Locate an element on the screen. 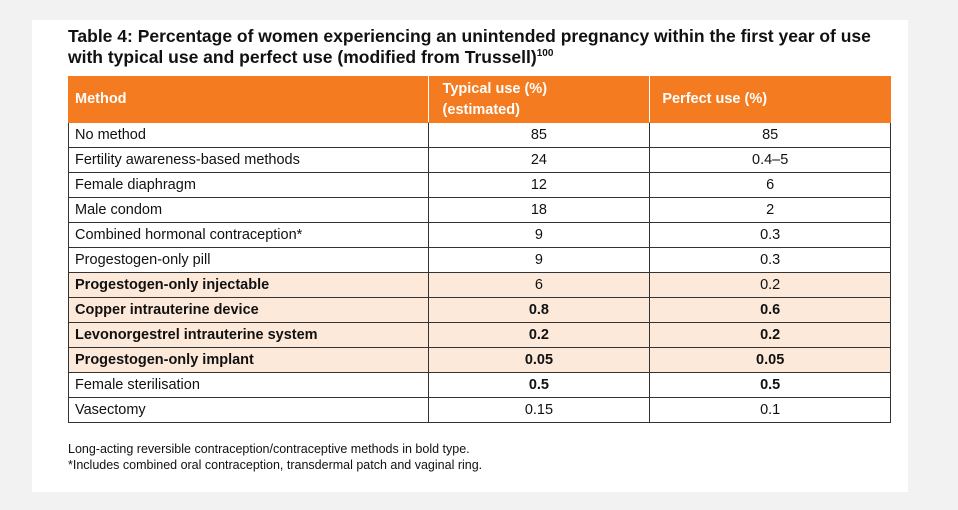 This screenshot has width=958, height=510. table-row: Female diaphragm 12 6 is located at coordinates (479, 185).